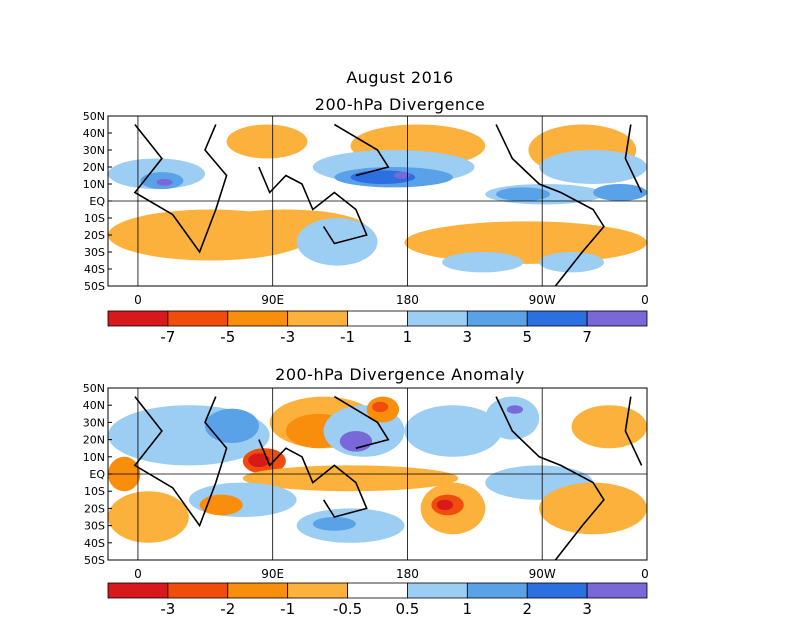  I want to click on figure-title: August 2016, so click(400, 77).